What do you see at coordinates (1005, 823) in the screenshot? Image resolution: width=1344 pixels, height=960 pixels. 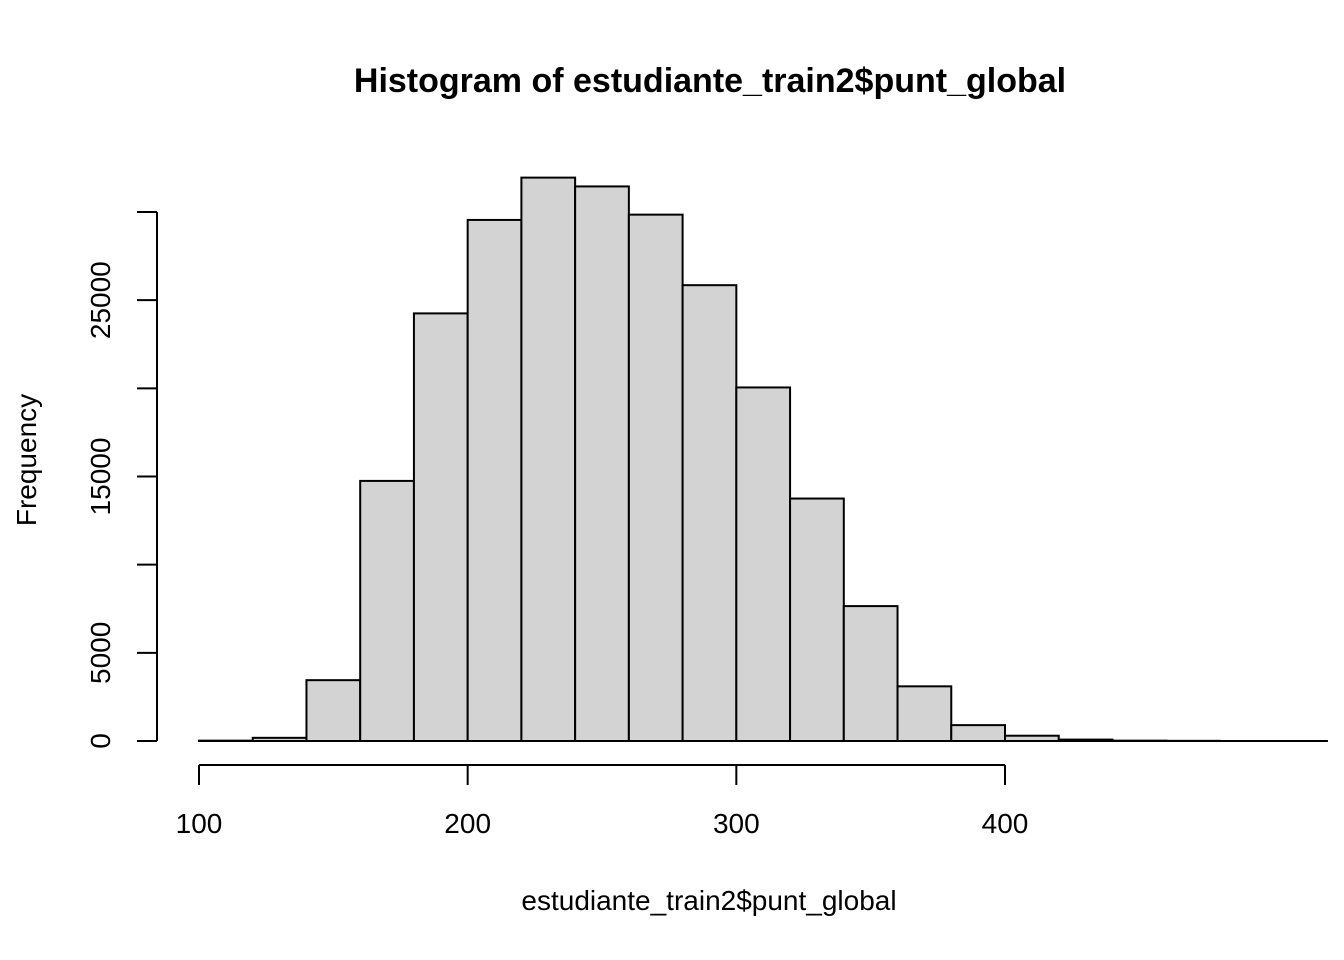 I see `x-tick-label: 400` at bounding box center [1005, 823].